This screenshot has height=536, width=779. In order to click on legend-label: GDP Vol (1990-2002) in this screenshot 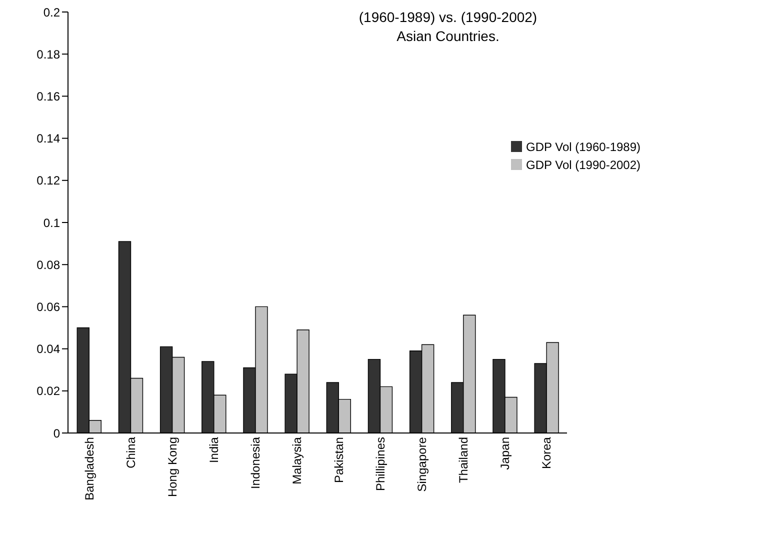, I will do `click(583, 165)`.